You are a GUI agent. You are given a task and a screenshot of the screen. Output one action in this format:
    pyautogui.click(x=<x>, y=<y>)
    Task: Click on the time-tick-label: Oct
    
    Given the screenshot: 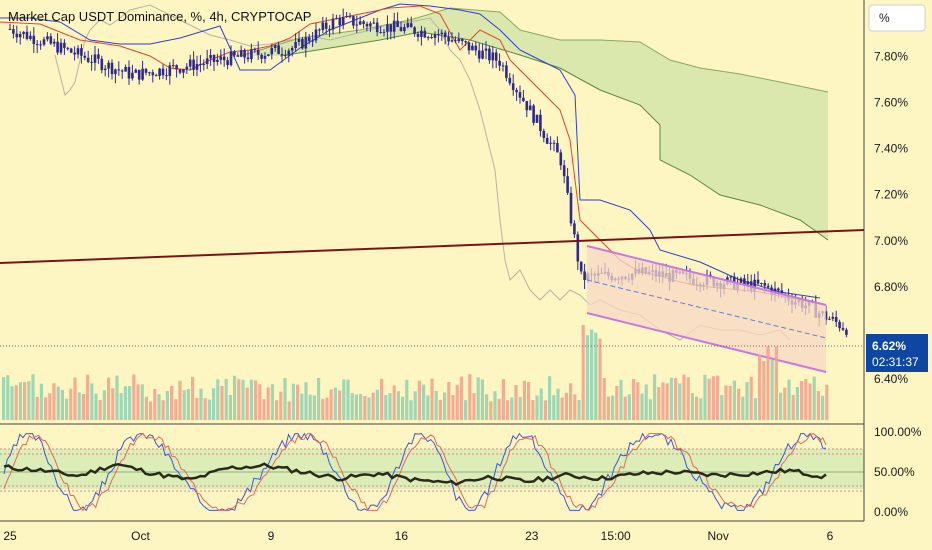 What is the action you would take?
    pyautogui.click(x=140, y=536)
    